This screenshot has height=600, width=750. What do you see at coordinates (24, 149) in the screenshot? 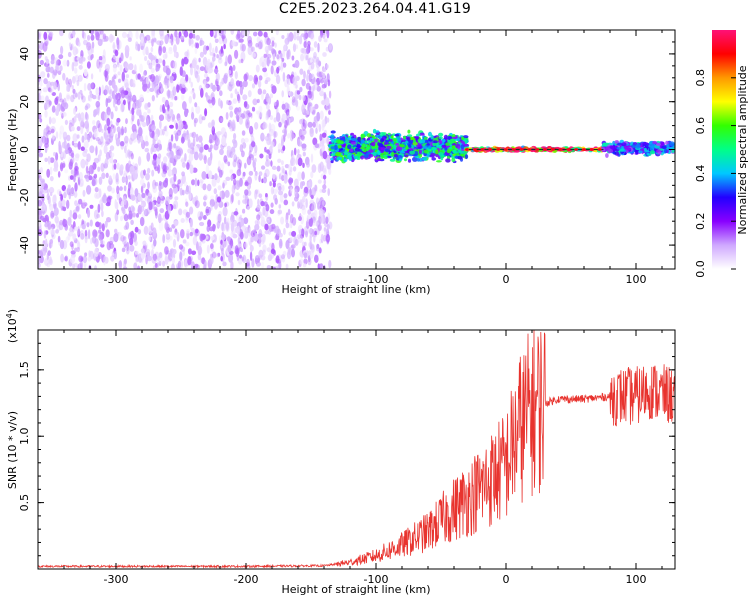
I see `spectrogram-y-tick-label: 0` at bounding box center [24, 149].